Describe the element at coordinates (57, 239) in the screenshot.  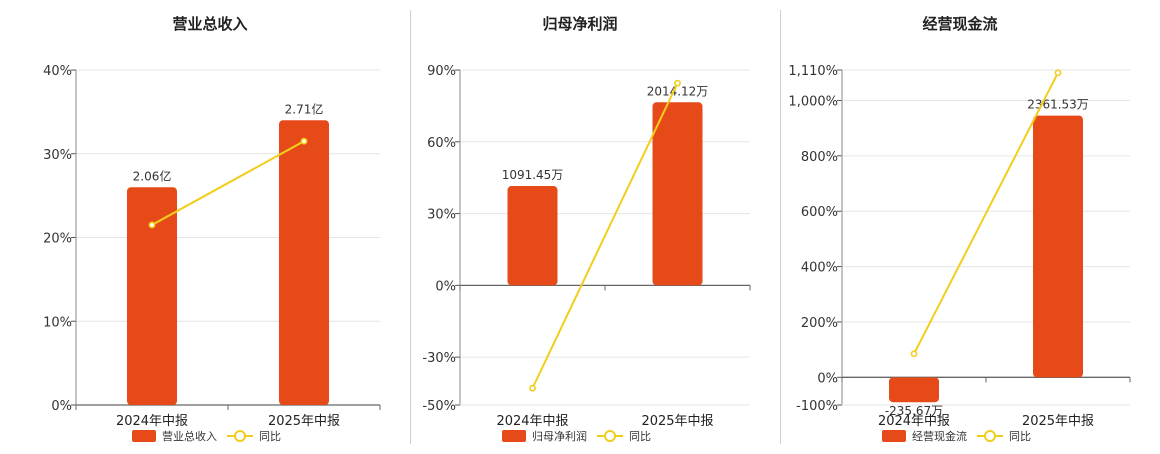
I see `y-tick-label: 20%` at that location.